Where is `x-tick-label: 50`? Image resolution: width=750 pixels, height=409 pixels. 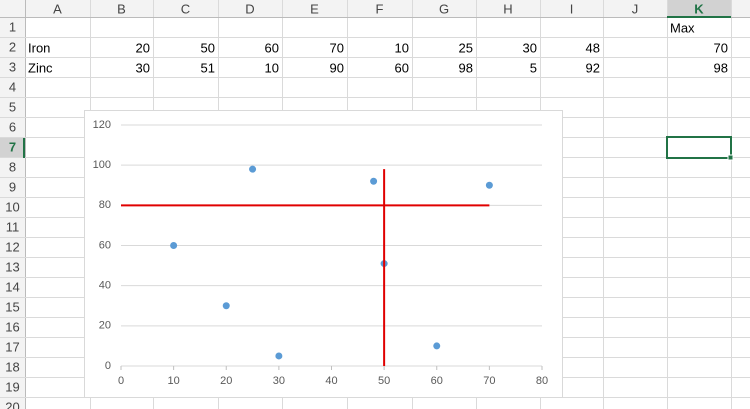
x-tick-label: 50 is located at coordinates (384, 381).